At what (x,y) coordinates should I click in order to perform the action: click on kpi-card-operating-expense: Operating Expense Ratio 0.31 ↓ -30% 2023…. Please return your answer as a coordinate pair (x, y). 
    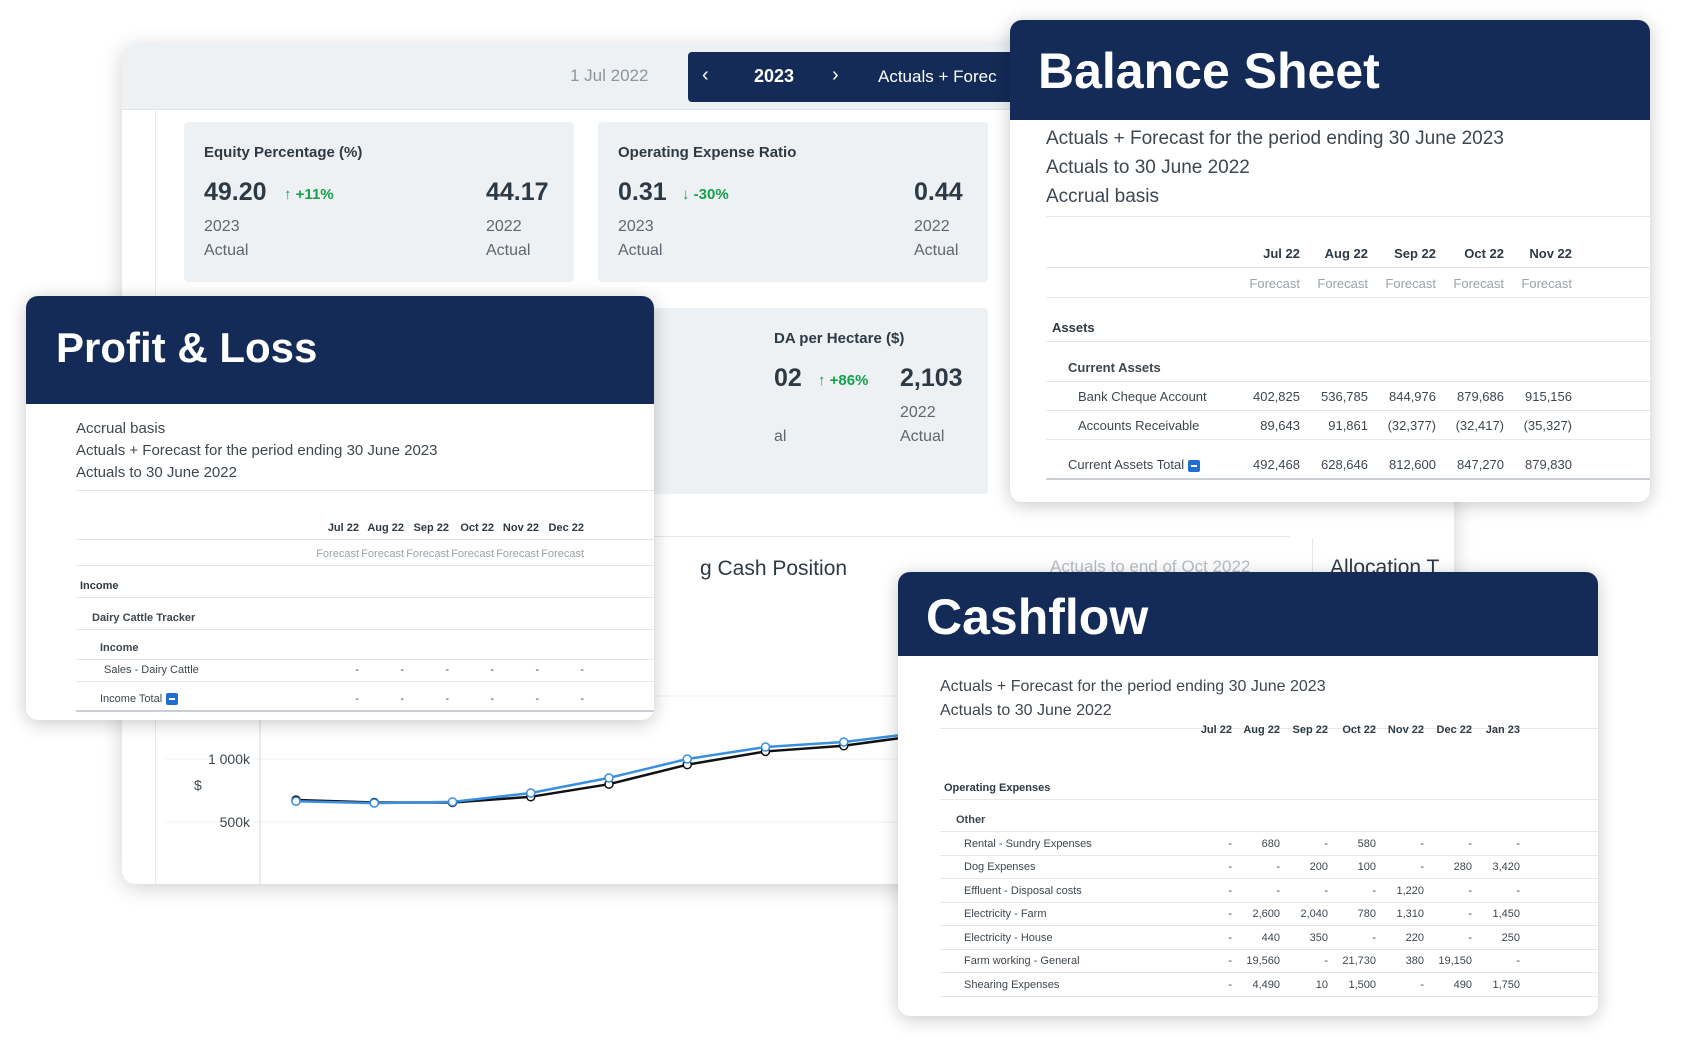
    Looking at the image, I should click on (793, 202).